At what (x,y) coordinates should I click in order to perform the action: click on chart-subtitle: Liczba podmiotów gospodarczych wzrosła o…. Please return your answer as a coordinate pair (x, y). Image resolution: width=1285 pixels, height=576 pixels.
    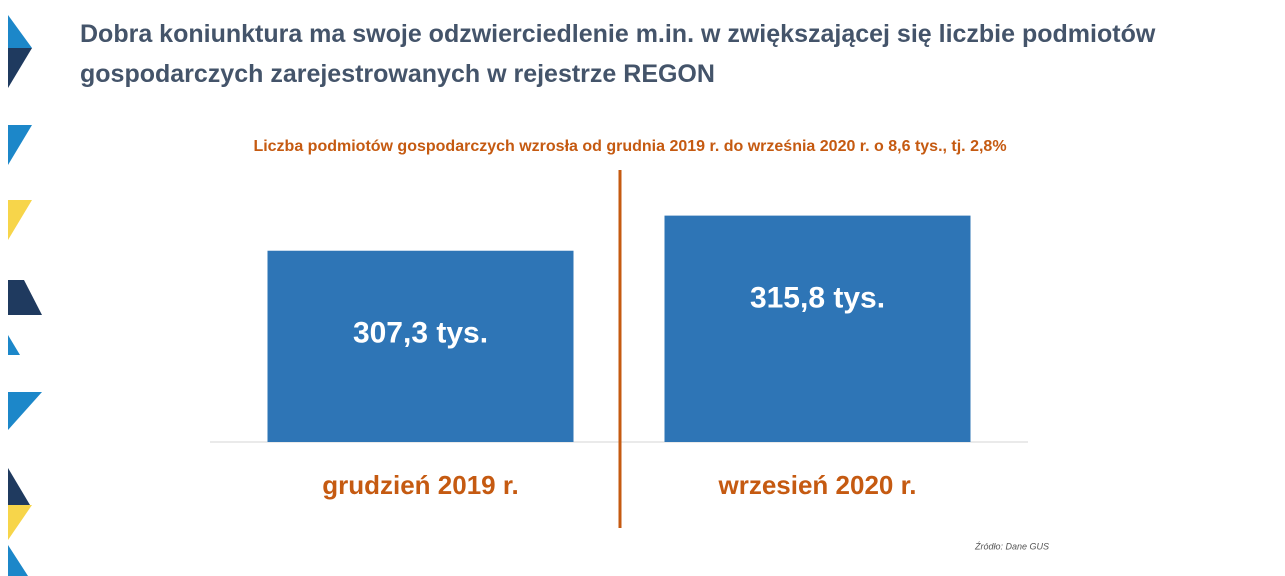
    Looking at the image, I should click on (629, 146).